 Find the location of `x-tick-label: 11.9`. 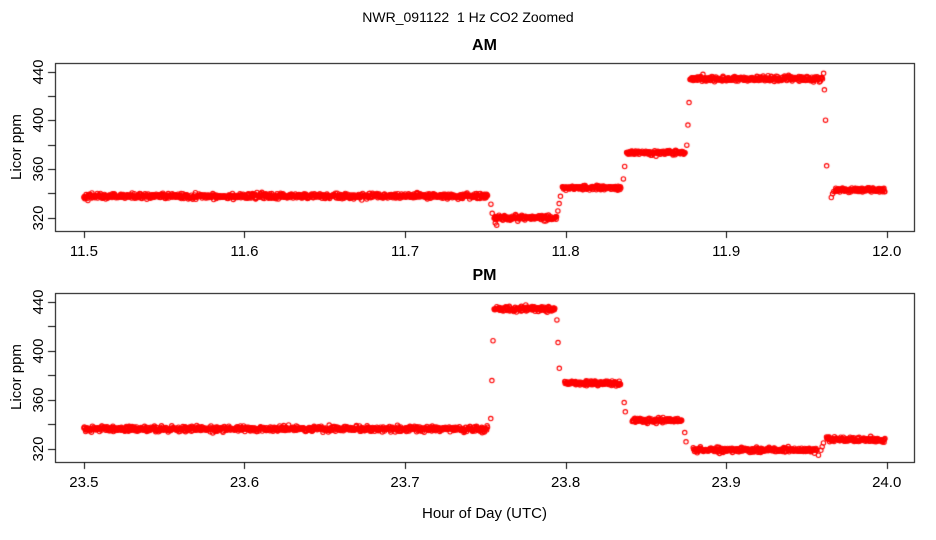

x-tick-label: 11.9 is located at coordinates (726, 251).